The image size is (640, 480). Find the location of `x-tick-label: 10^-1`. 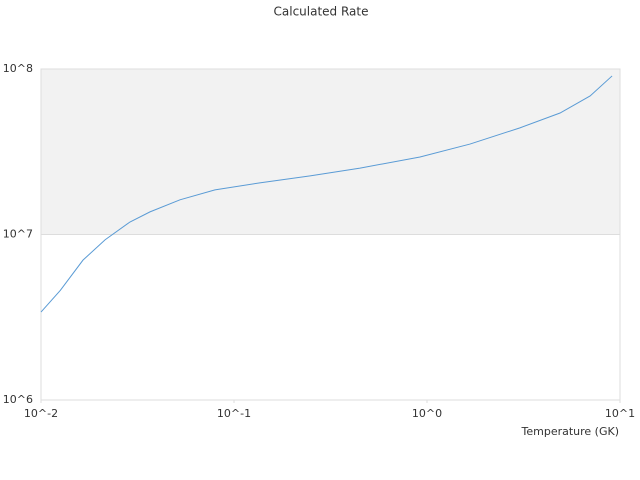

x-tick-label: 10^-1 is located at coordinates (234, 413).